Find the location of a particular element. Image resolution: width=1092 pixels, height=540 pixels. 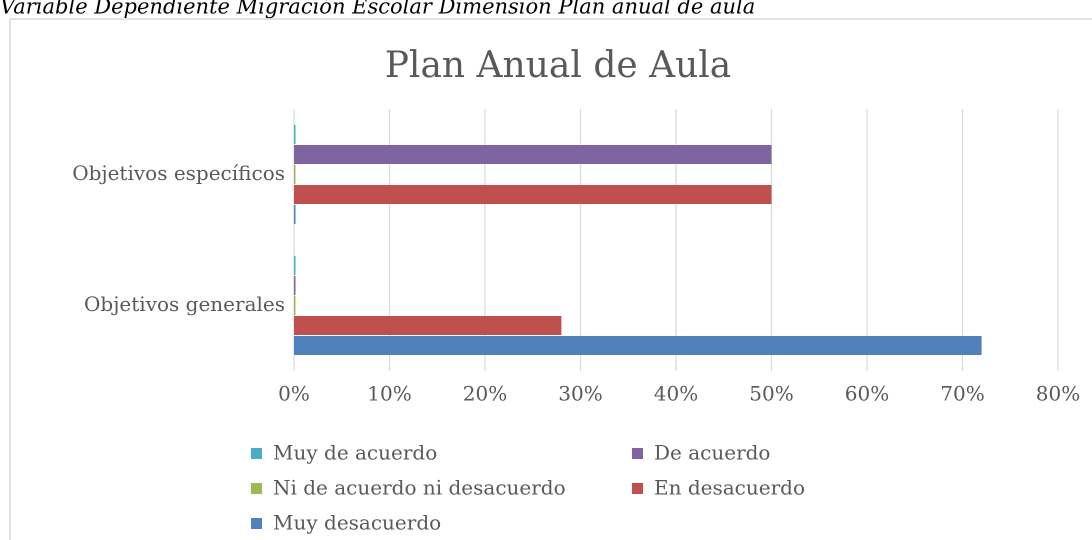

chart-title: Plan Anual de Aula is located at coordinates (558, 65).